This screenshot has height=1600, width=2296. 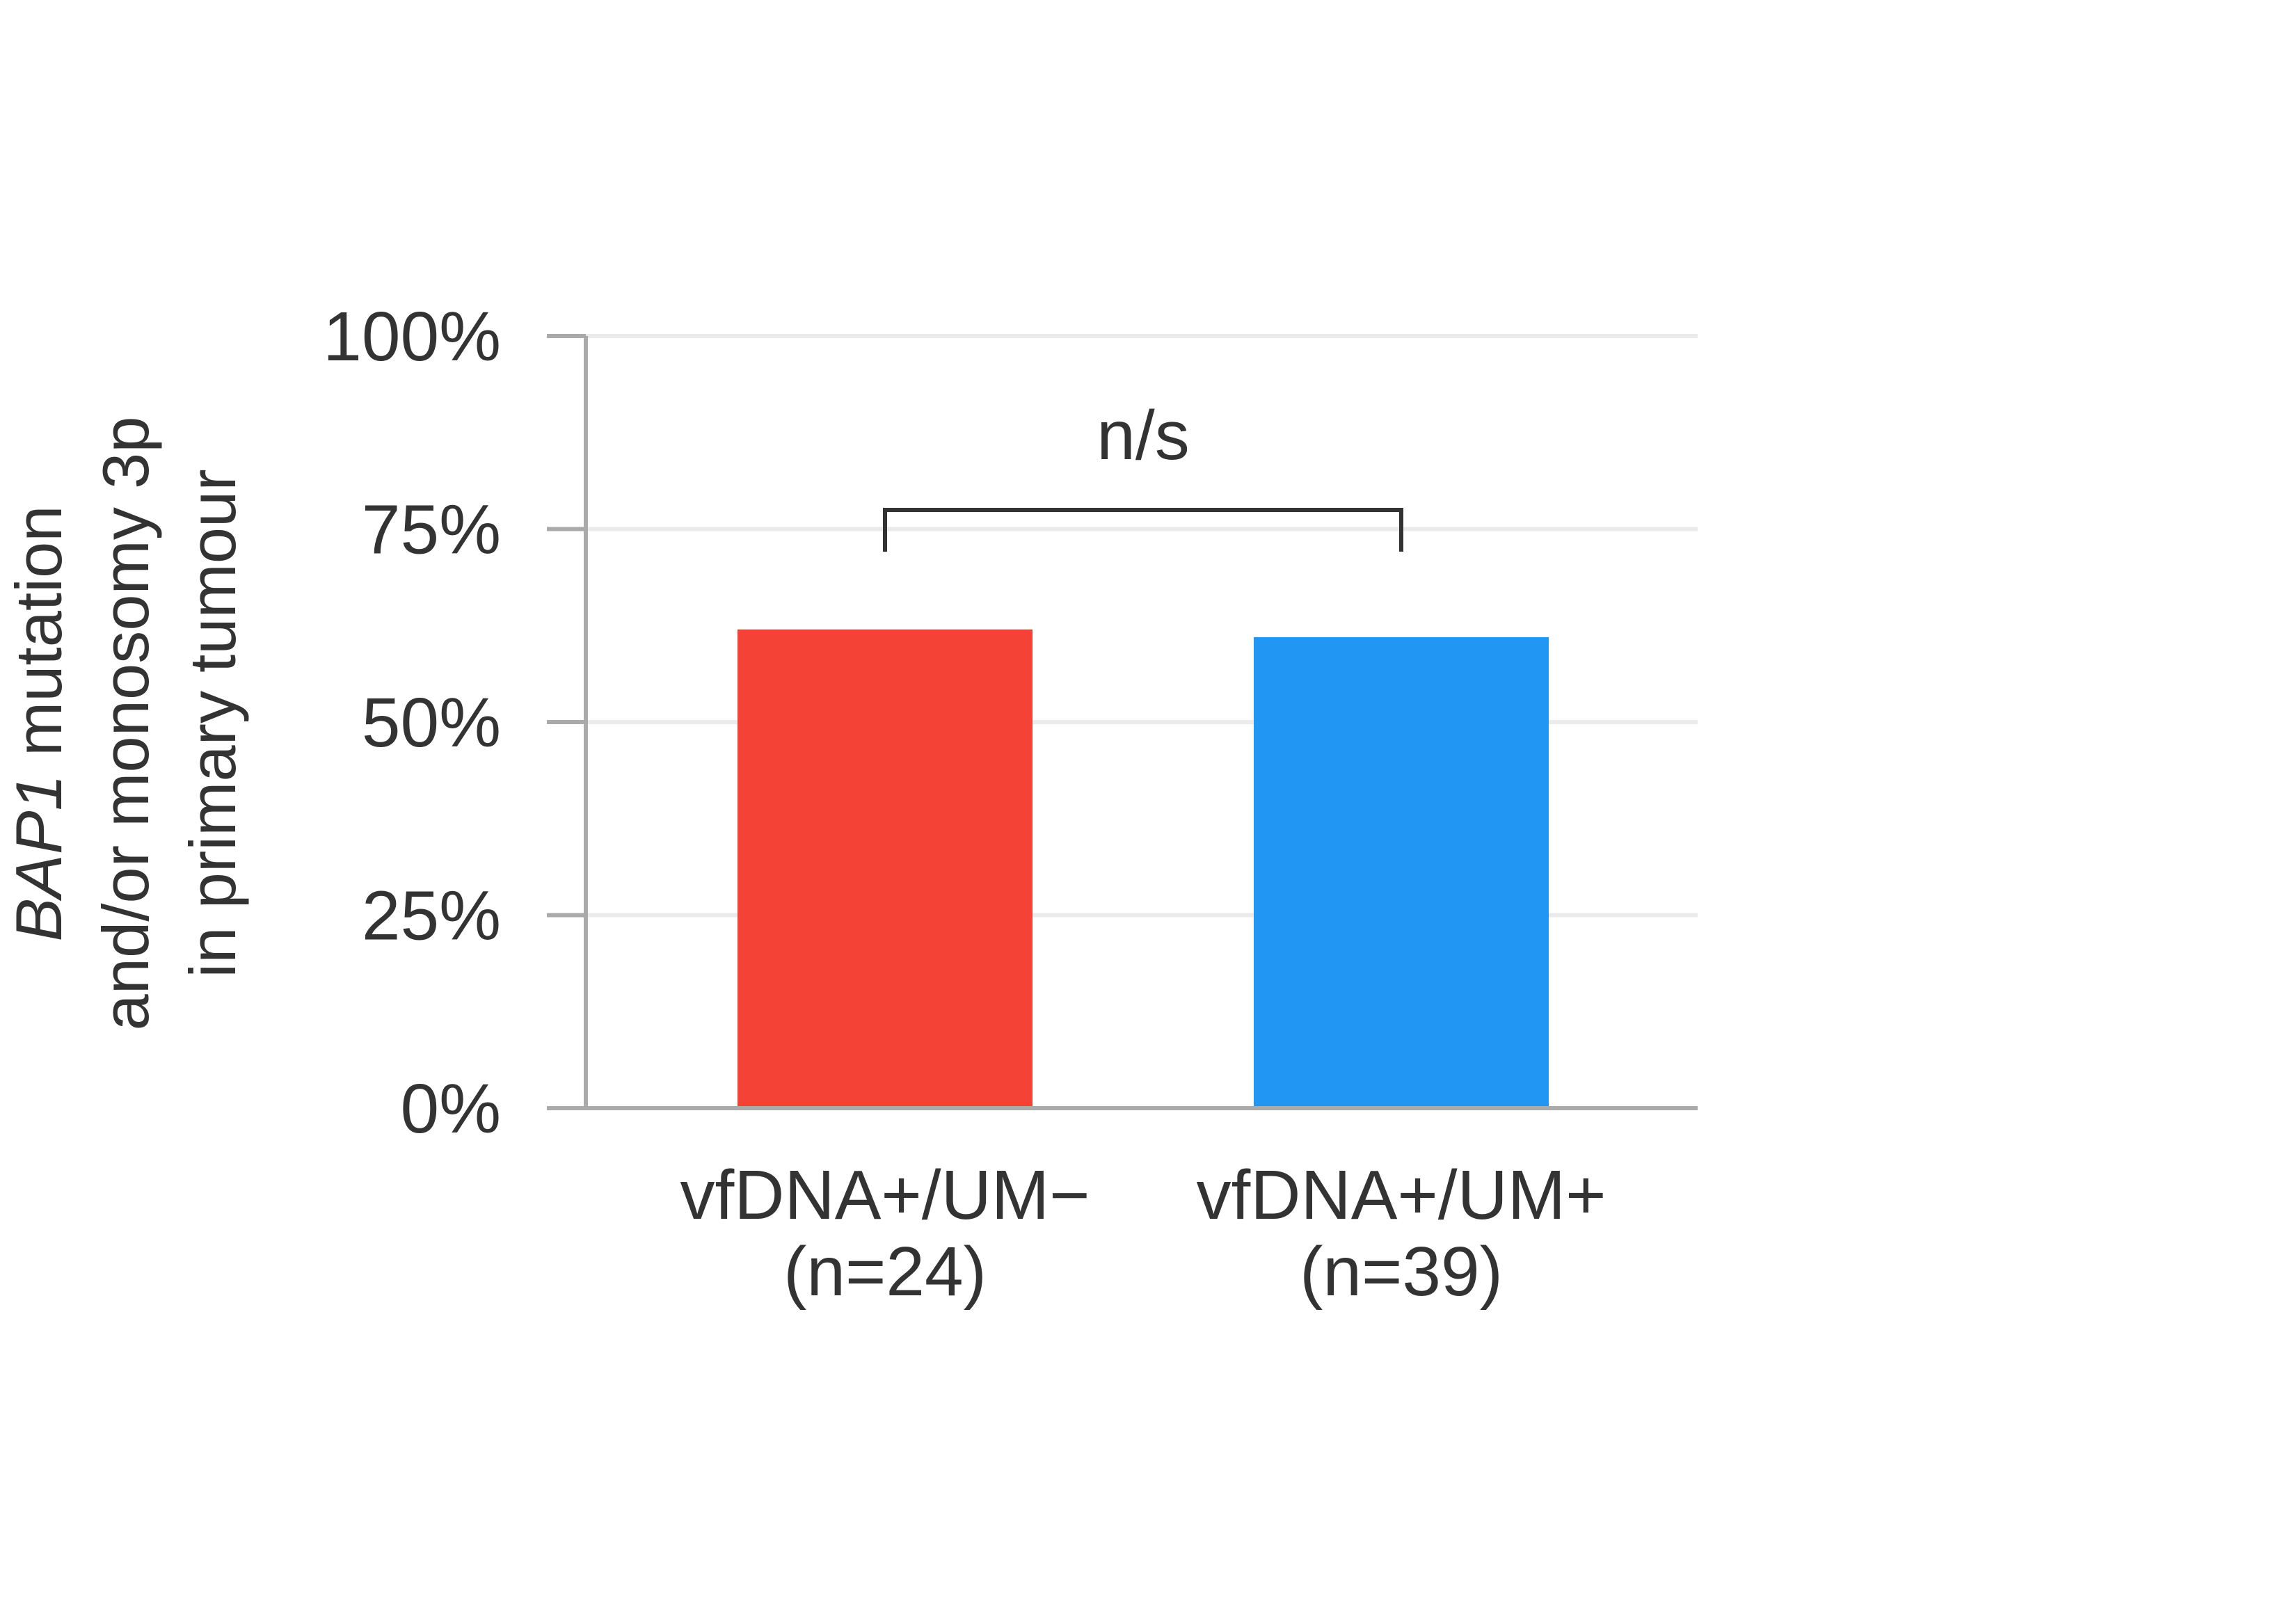 What do you see at coordinates (431, 916) in the screenshot?
I see `y-tick-label: 25%` at bounding box center [431, 916].